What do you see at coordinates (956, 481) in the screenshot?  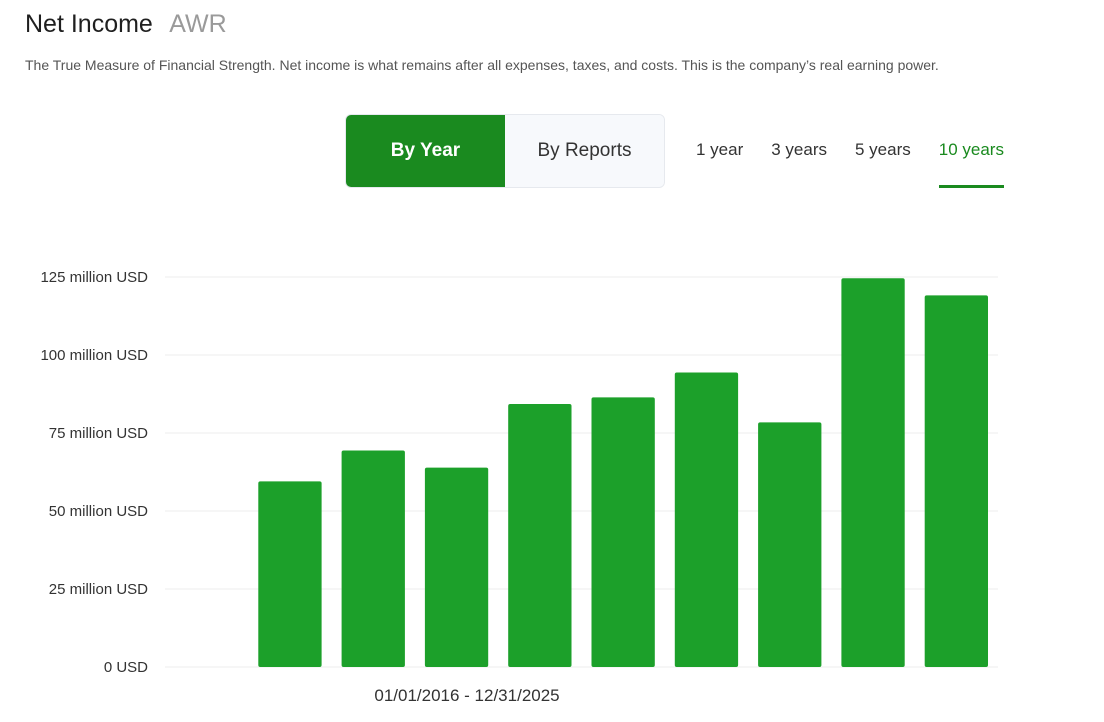 I see `bar-2025` at bounding box center [956, 481].